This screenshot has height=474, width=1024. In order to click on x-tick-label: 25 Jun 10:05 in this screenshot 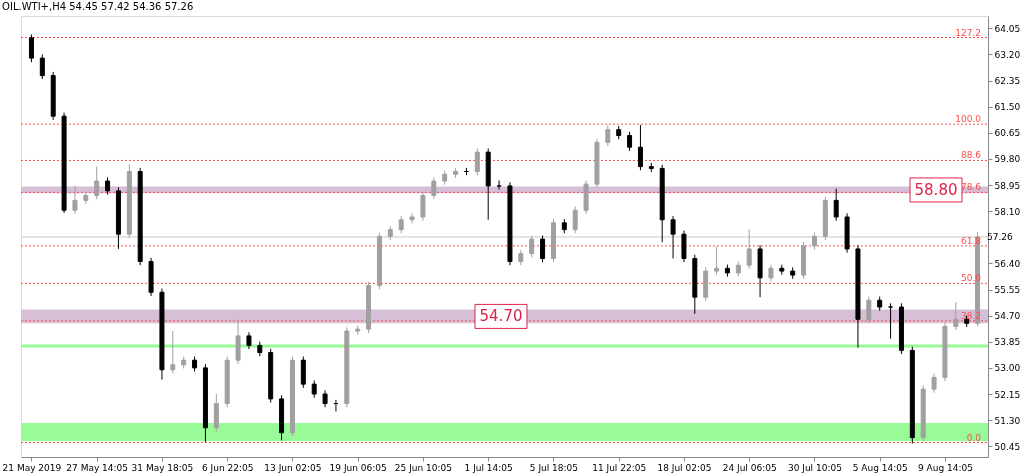, I will do `click(423, 467)`.